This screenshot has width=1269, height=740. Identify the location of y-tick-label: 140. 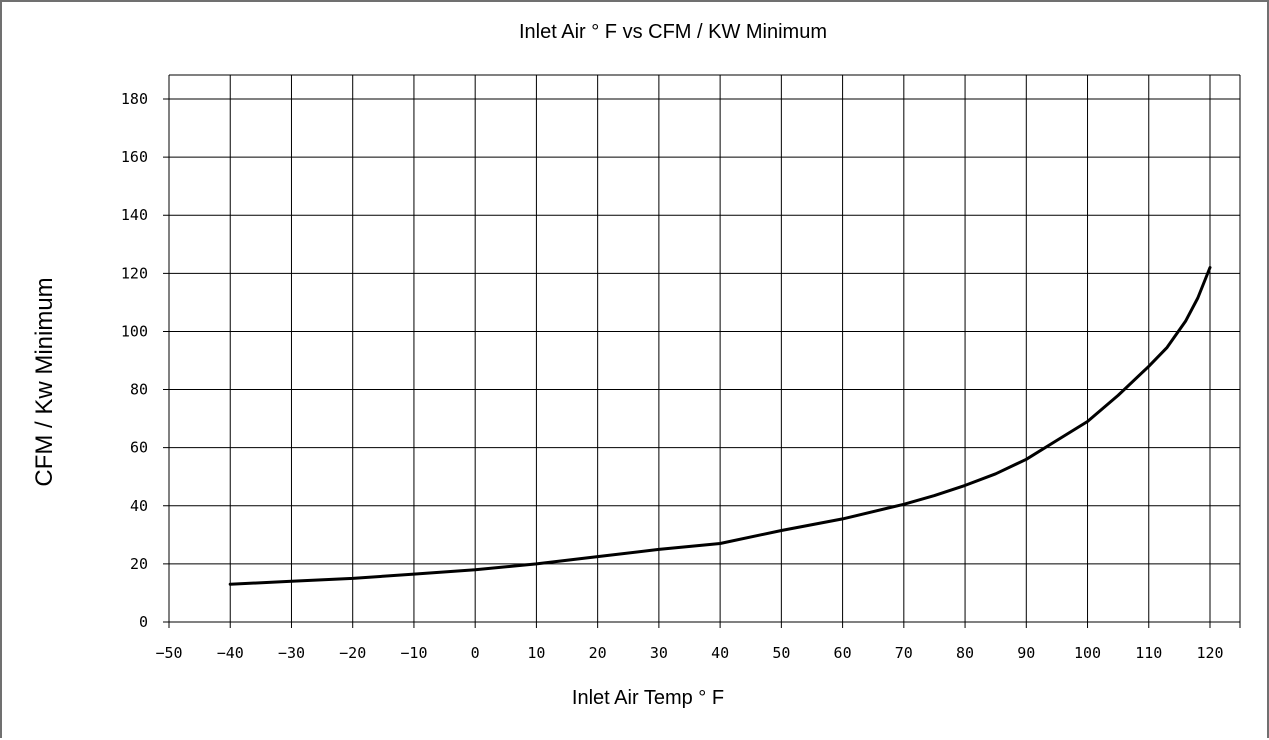
(134, 215).